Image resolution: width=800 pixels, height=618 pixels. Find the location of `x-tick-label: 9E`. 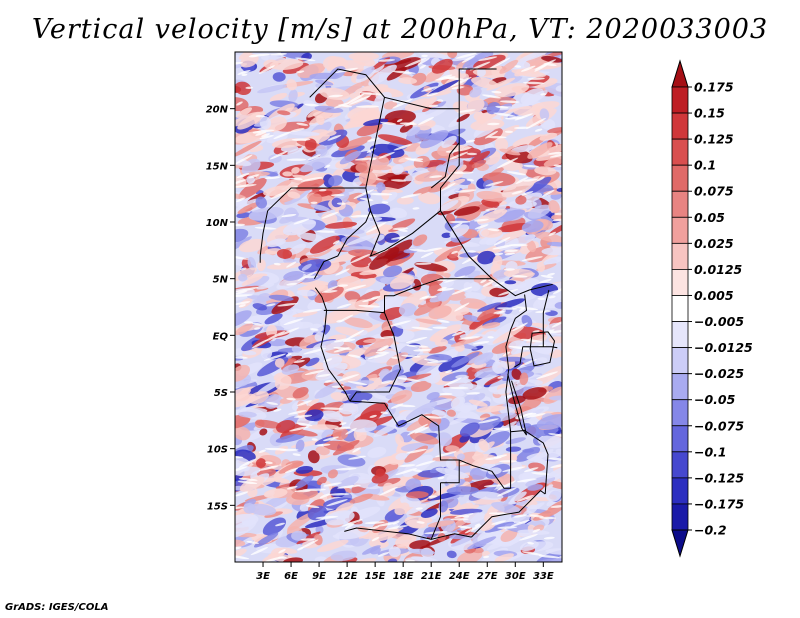

x-tick-label: 9E is located at coordinates (319, 576).